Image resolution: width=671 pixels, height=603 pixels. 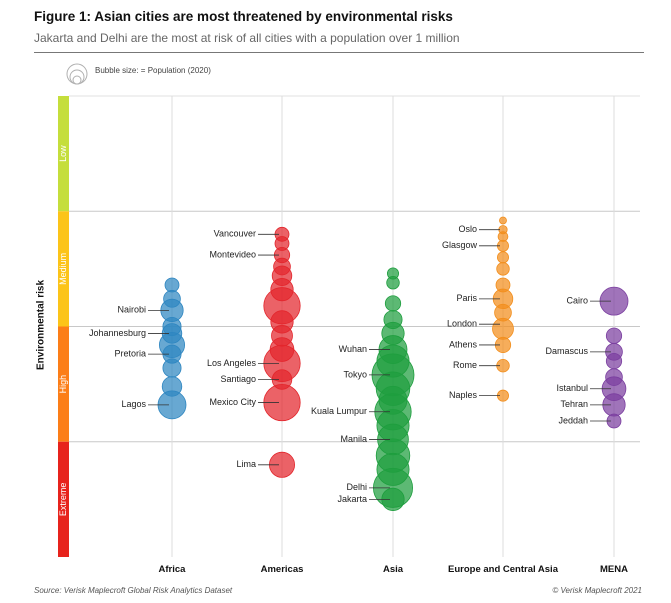 What do you see at coordinates (356, 487) in the screenshot?
I see `city-label-delhi: Delhi` at bounding box center [356, 487].